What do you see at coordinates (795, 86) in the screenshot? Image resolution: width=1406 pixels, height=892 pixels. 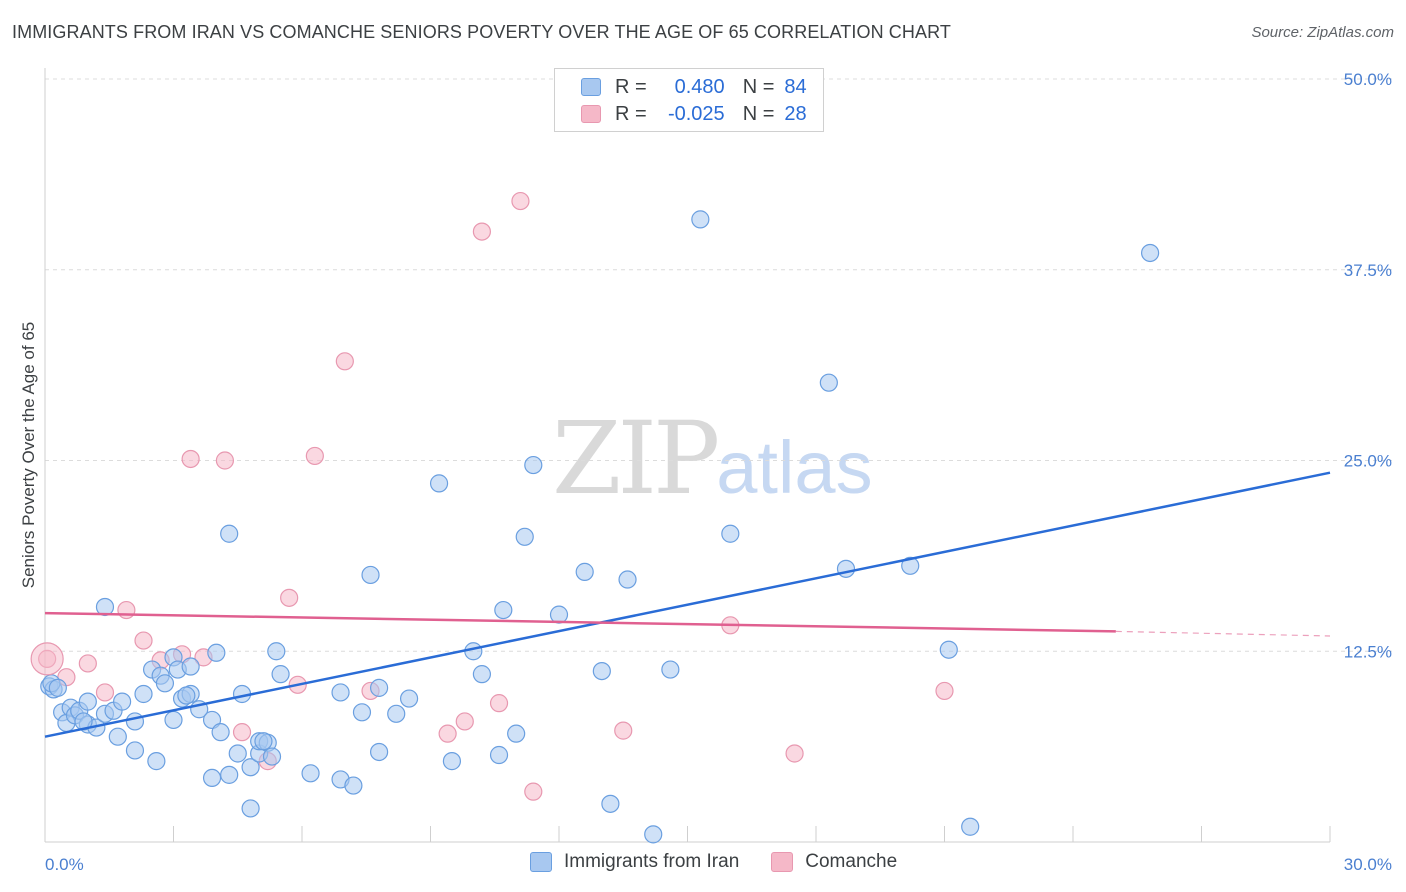 I see `legend-n-value: 84` at bounding box center [795, 86].